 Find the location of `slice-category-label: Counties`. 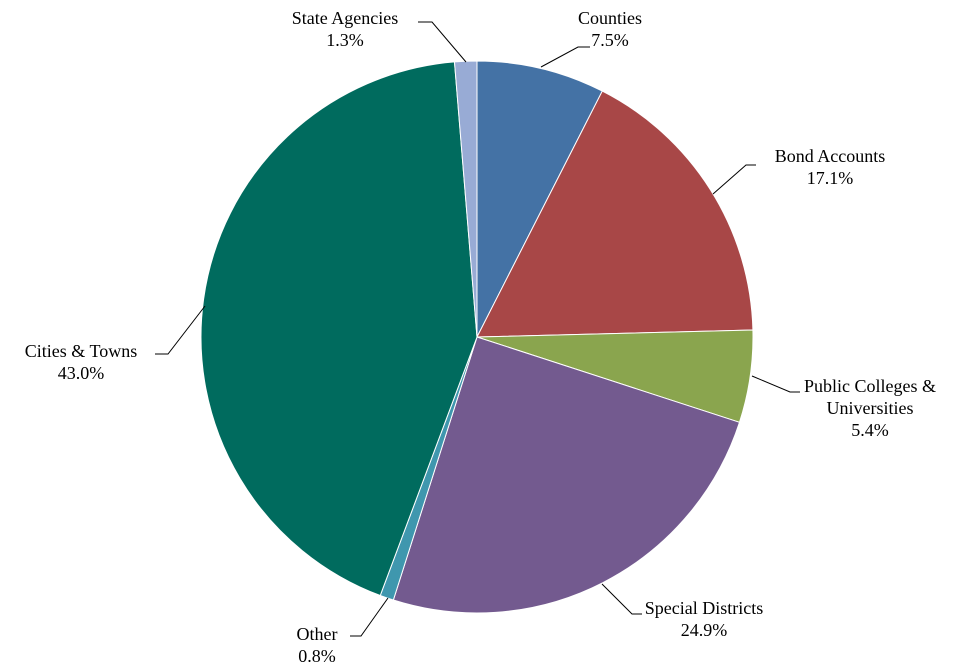

slice-category-label: Counties is located at coordinates (610, 18).